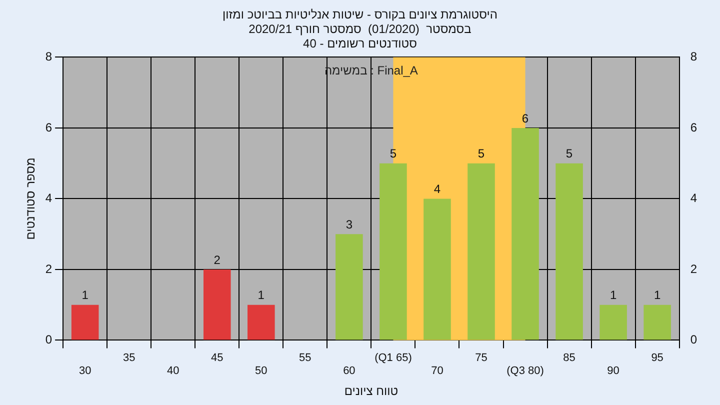  I want to click on y-tick-label: 2, so click(48, 269).